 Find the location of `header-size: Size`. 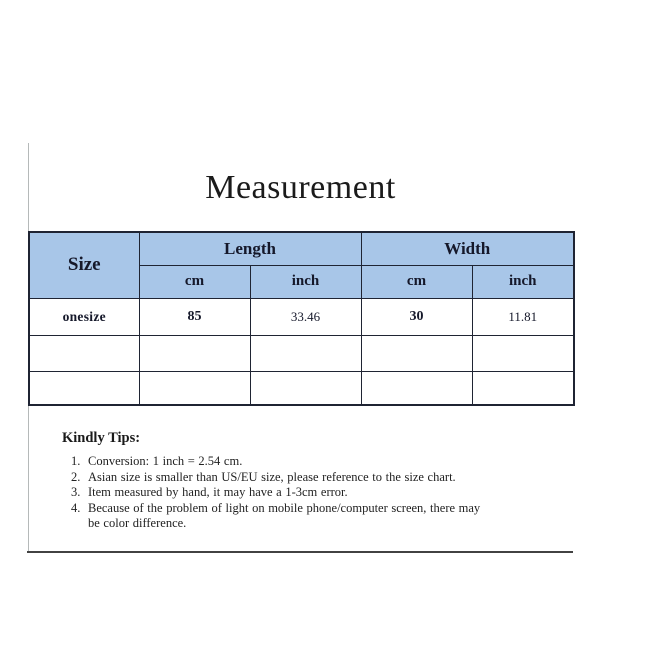

header-size: Size is located at coordinates (84, 265).